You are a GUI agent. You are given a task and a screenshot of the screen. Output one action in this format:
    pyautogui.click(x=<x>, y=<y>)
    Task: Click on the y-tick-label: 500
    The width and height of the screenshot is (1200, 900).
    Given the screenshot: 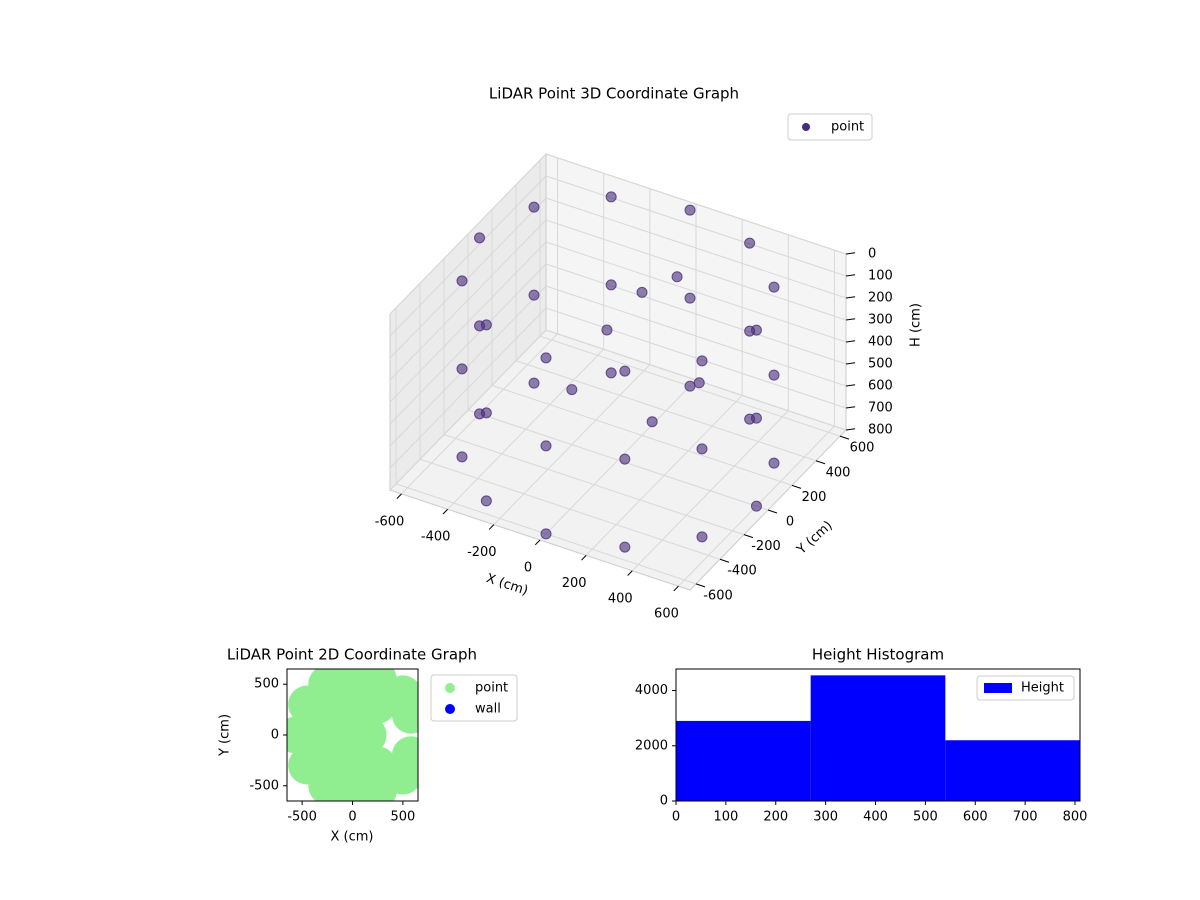 What is the action you would take?
    pyautogui.click(x=266, y=684)
    